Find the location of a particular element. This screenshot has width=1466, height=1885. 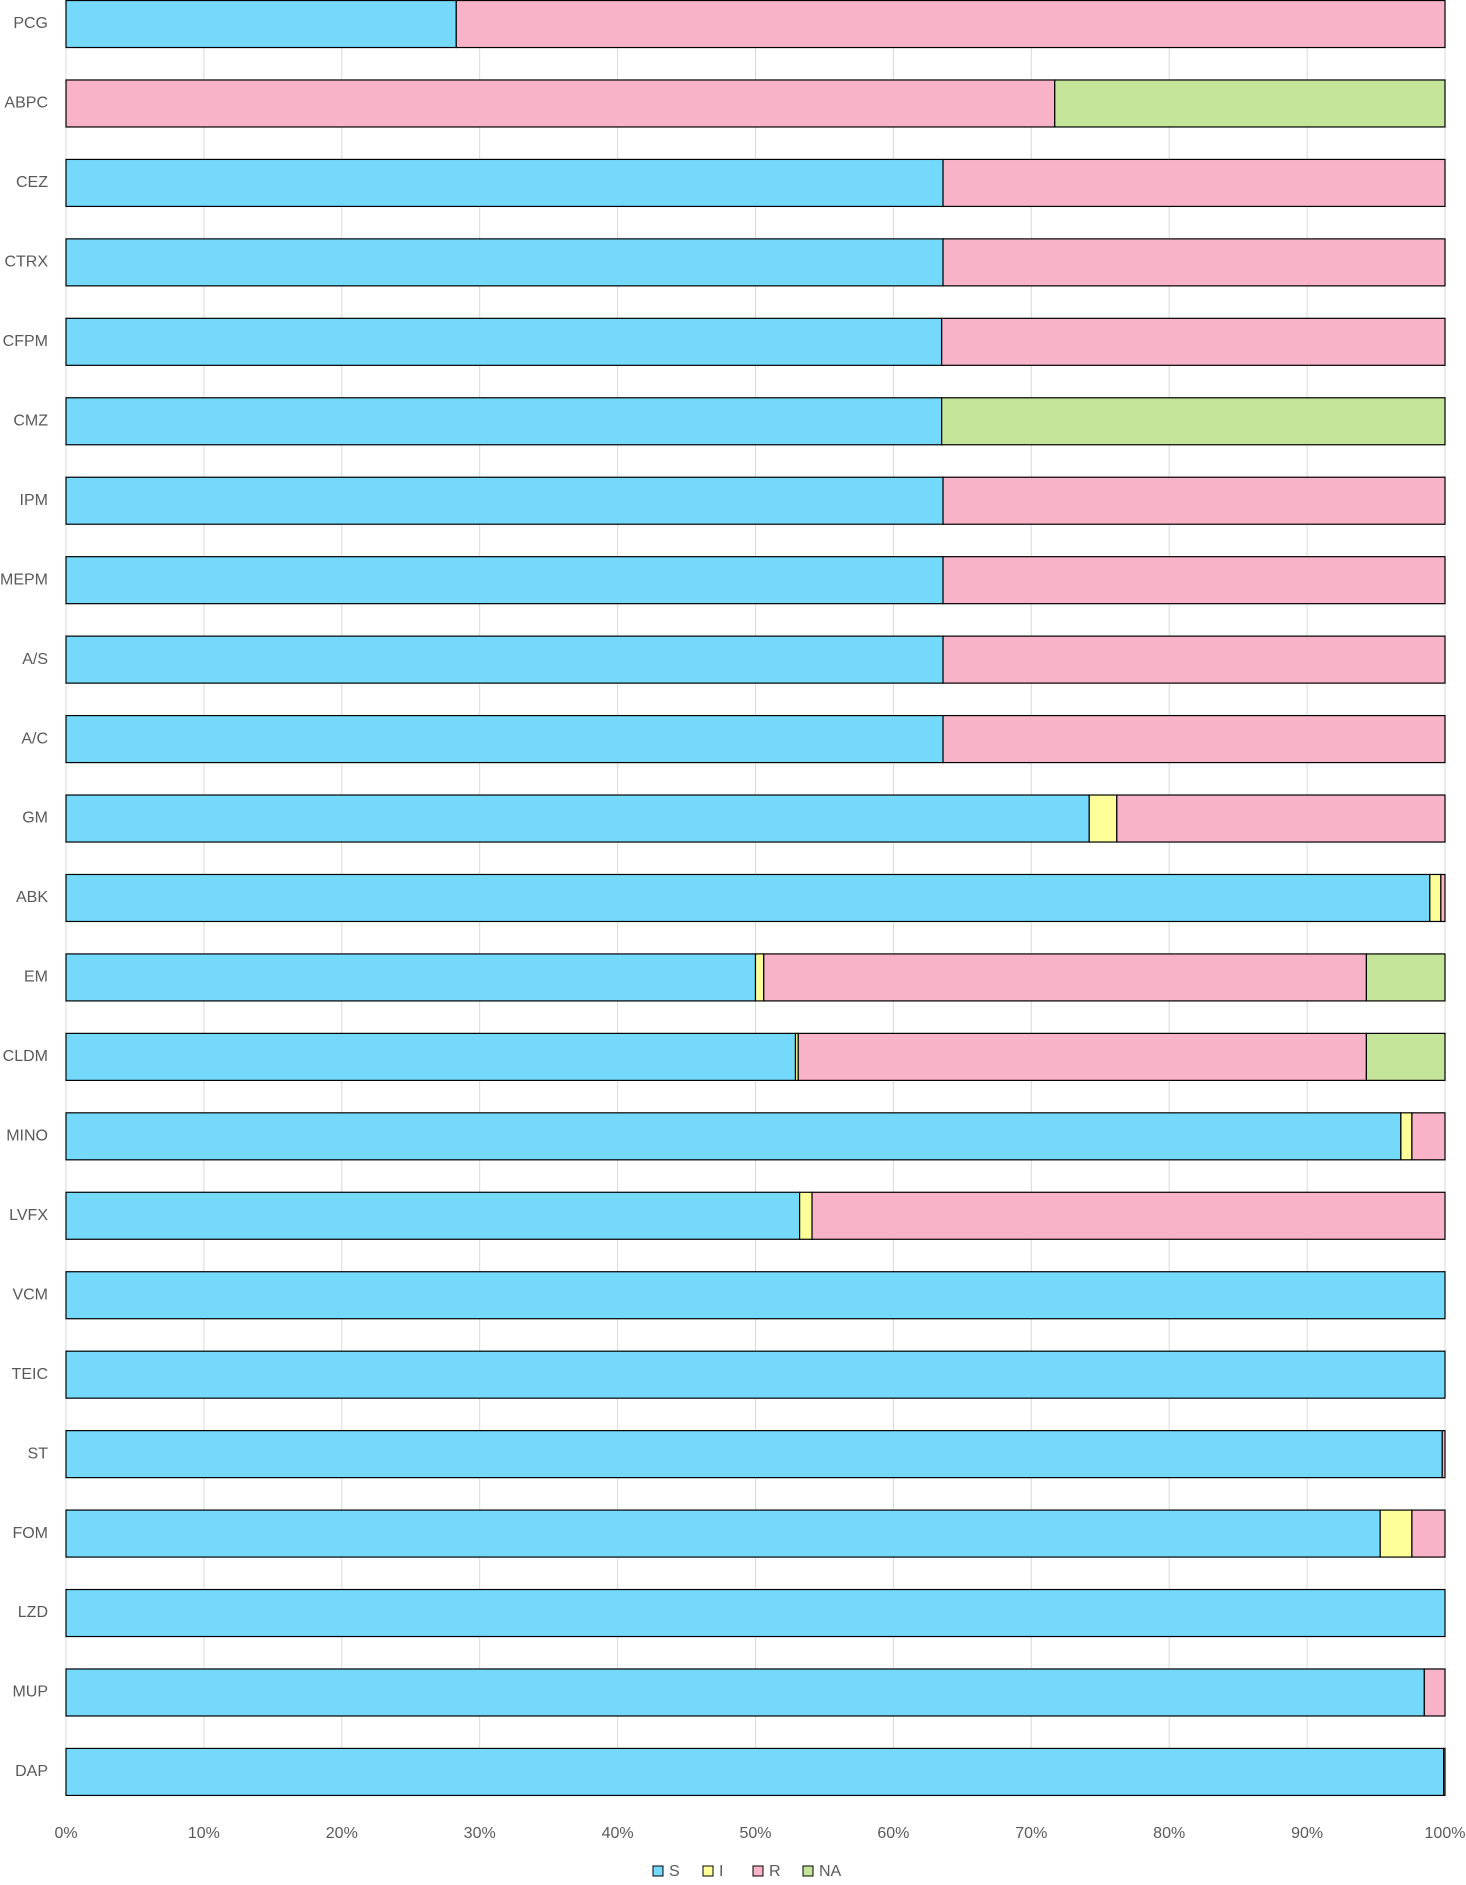

y-tick-label: CLDM is located at coordinates (25, 1056).